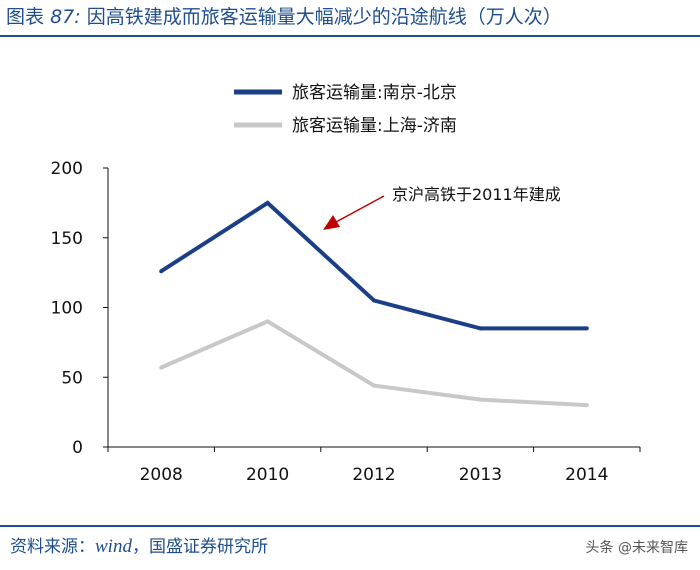  Describe the element at coordinates (161, 475) in the screenshot. I see `x-tick-label: 2008` at that location.